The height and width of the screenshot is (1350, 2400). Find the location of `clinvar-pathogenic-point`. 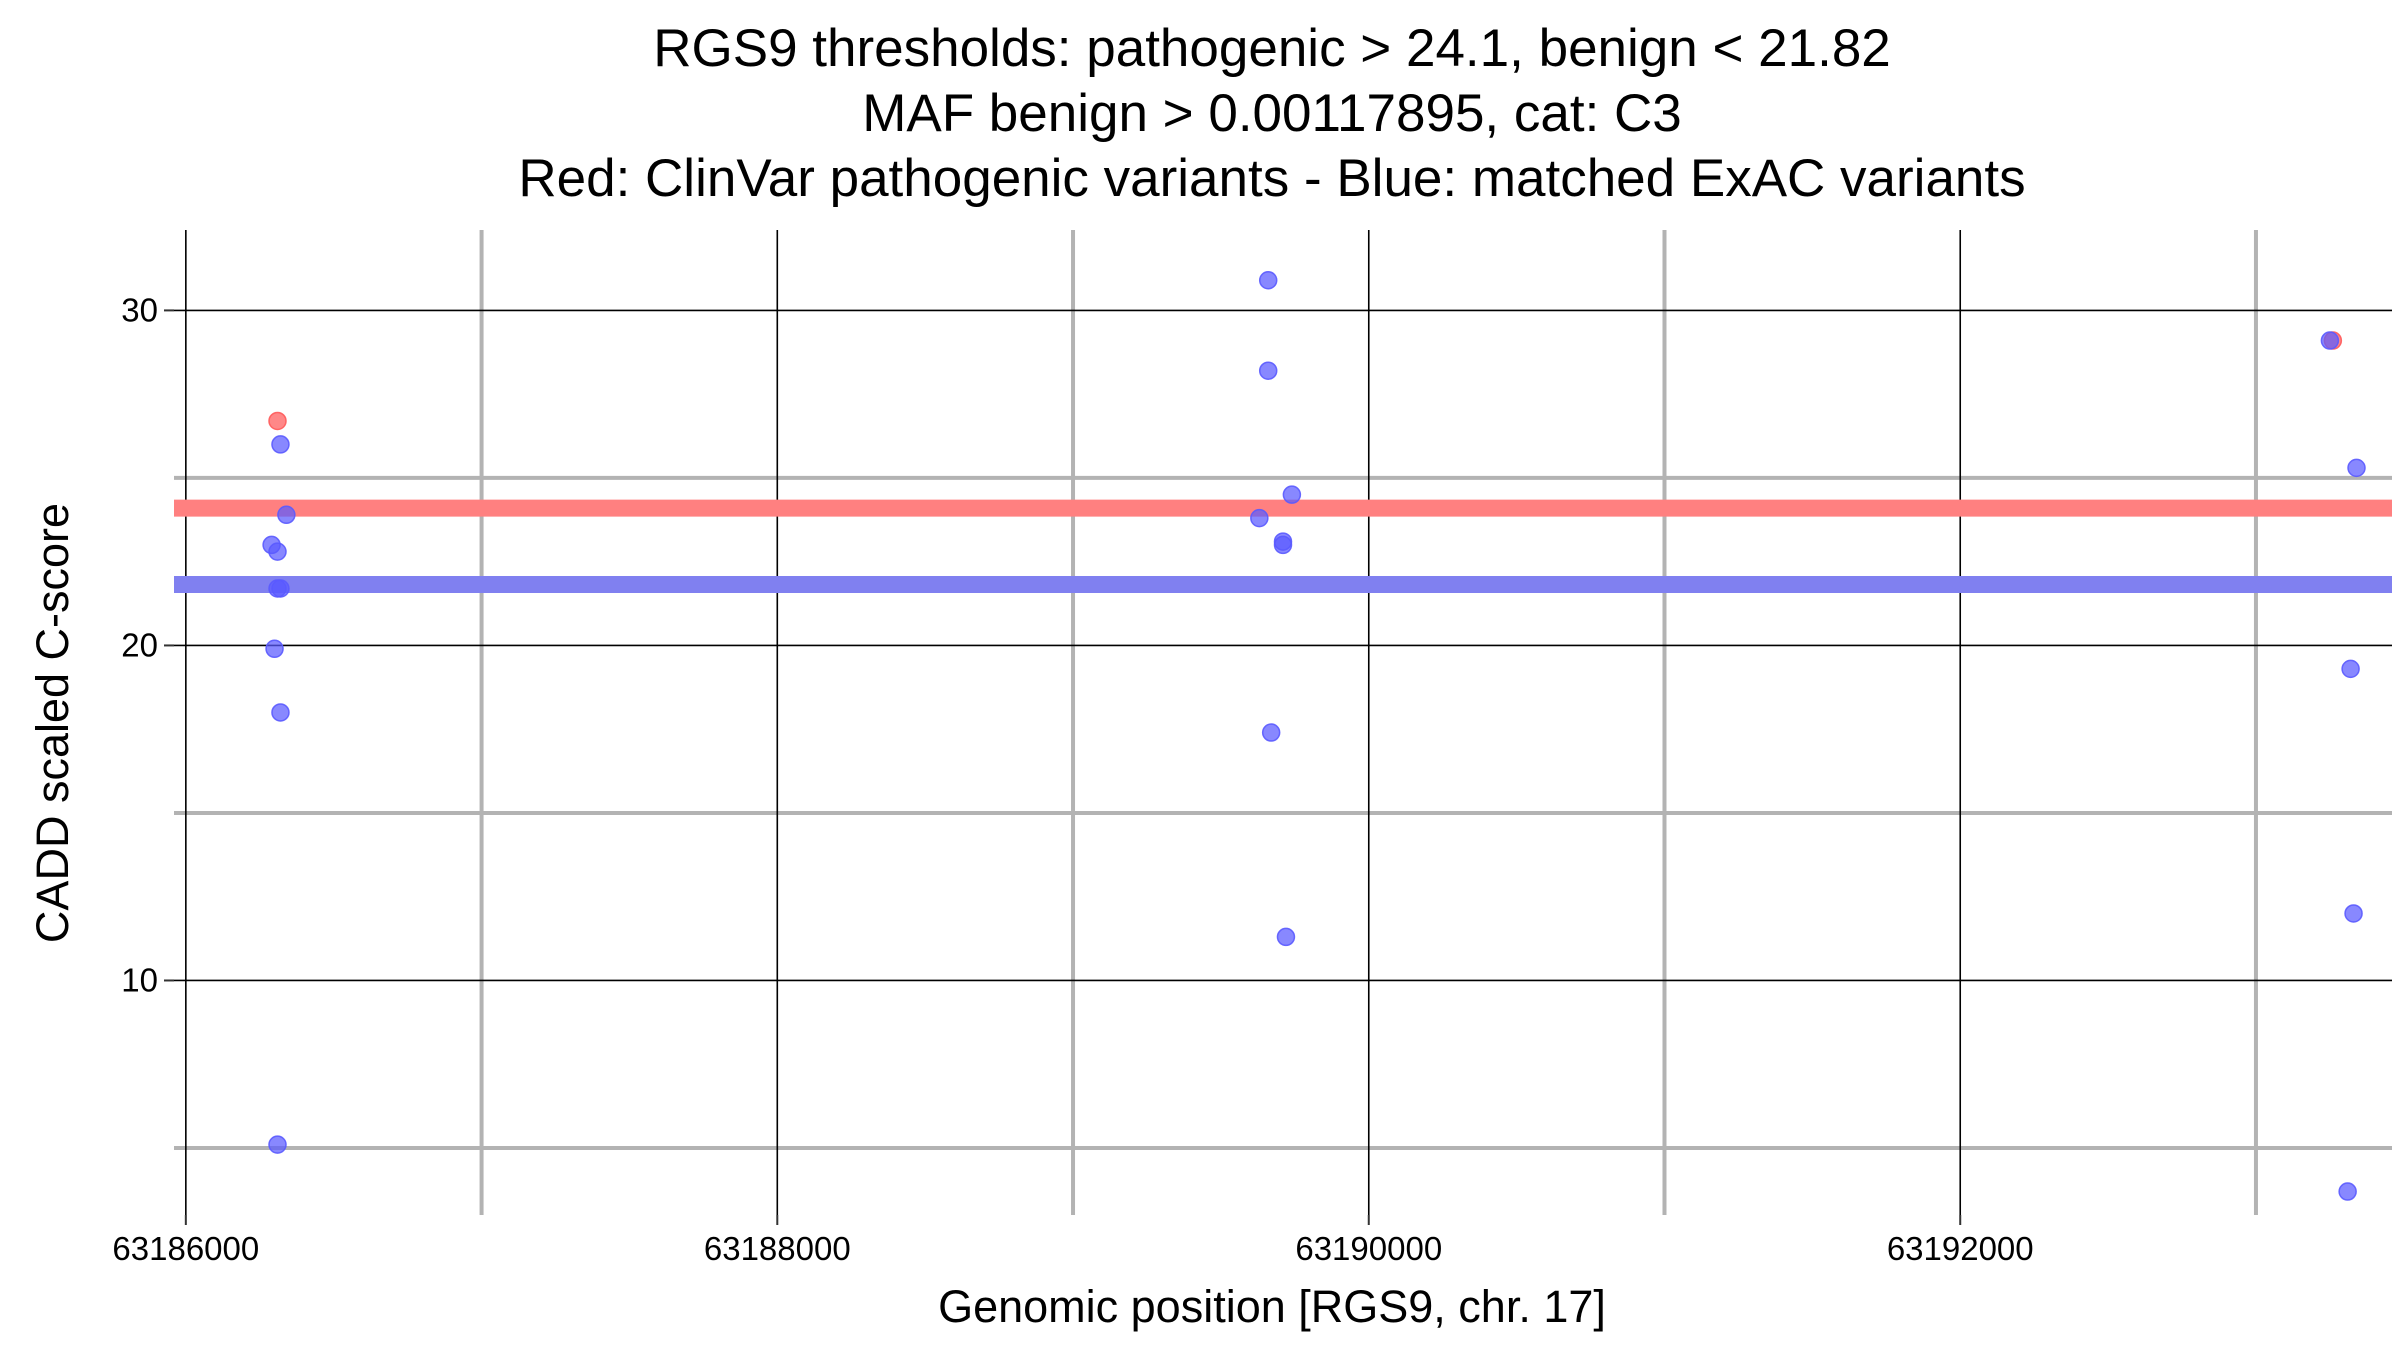

clinvar-pathogenic-point is located at coordinates (277, 421).